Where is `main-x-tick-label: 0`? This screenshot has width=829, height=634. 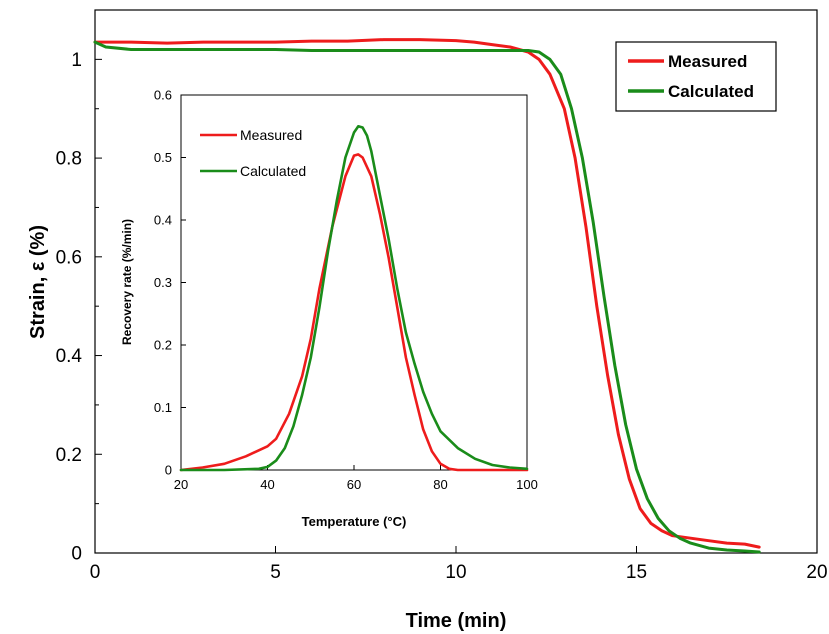
main-x-tick-label: 0 is located at coordinates (95, 572).